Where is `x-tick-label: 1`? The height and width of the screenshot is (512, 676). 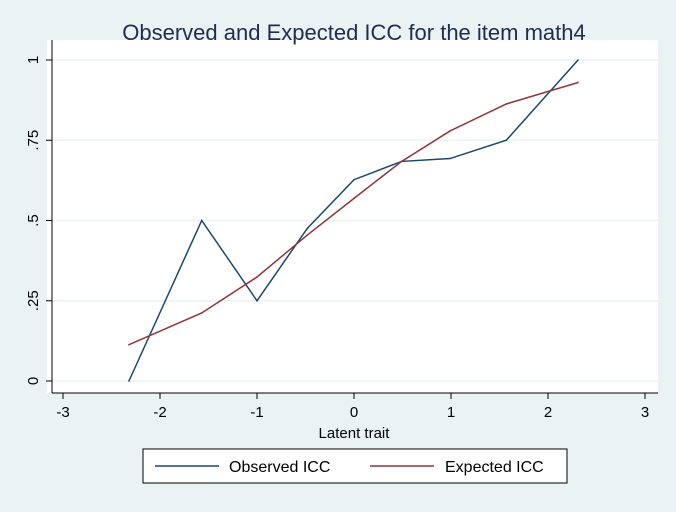 x-tick-label: 1 is located at coordinates (451, 412).